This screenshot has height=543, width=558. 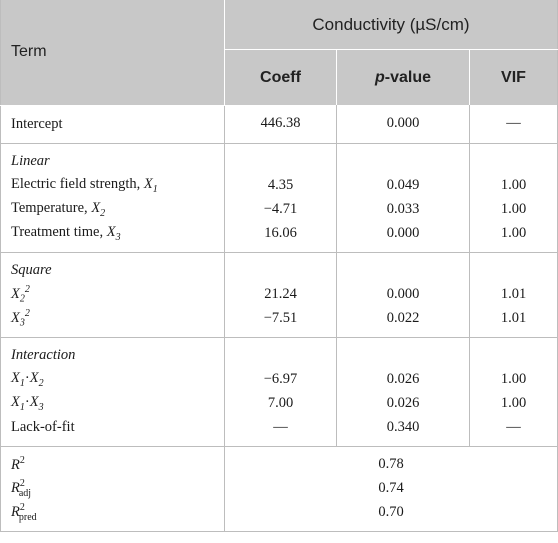 I want to click on square-title-row: Square, so click(x=279, y=267).